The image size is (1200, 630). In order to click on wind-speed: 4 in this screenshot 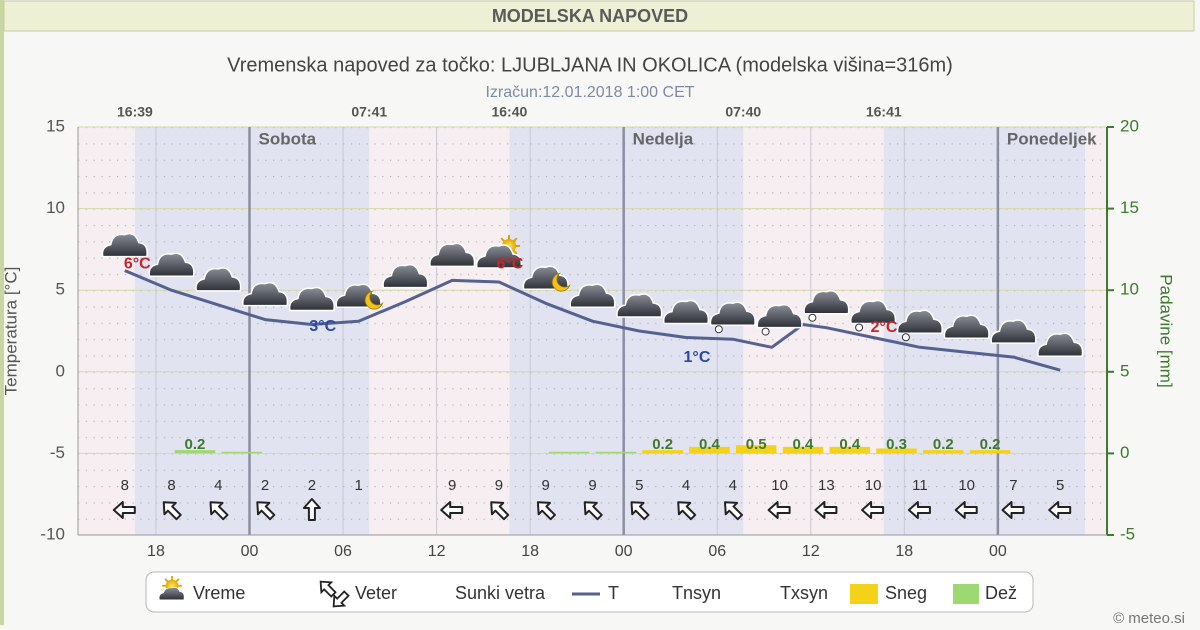, I will do `click(218, 485)`.